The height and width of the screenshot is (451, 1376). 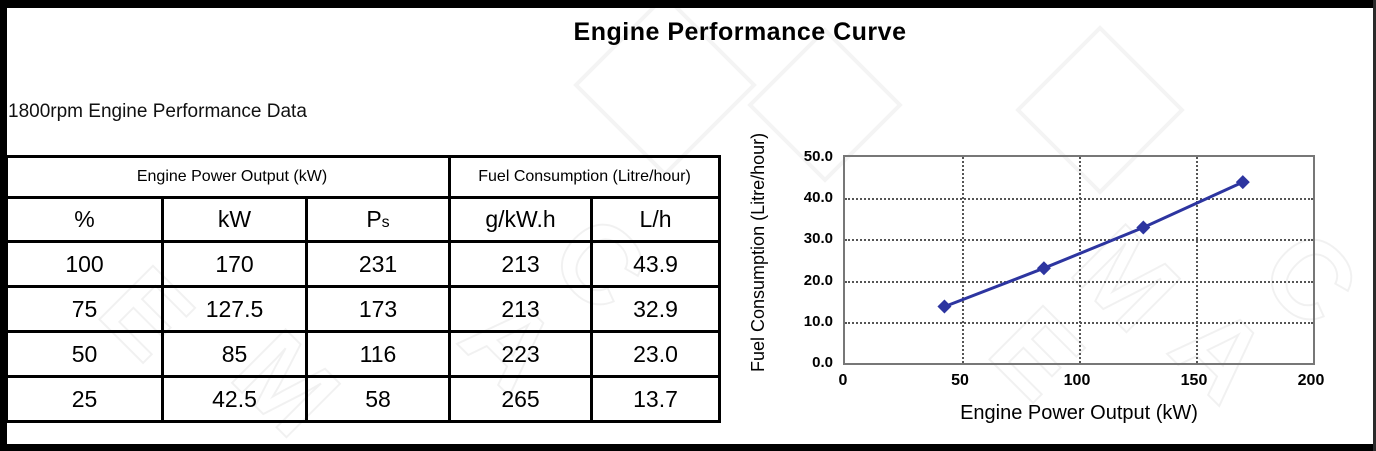 I want to click on table-row: 50 85 116 223 23.0, so click(x=363, y=354).